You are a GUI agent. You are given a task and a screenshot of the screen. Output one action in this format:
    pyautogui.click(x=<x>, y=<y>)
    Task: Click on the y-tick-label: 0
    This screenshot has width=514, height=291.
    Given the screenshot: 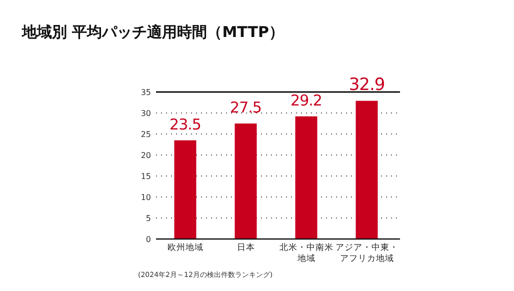 What is the action you would take?
    pyautogui.click(x=148, y=239)
    